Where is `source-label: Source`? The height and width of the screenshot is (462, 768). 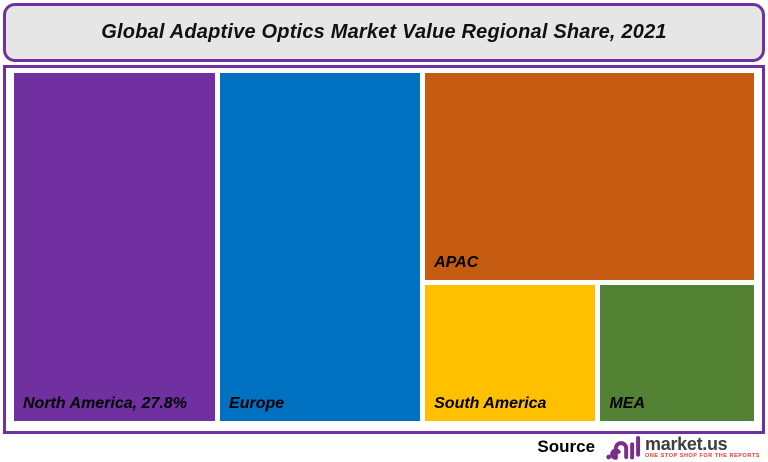 source-label: Source is located at coordinates (566, 446).